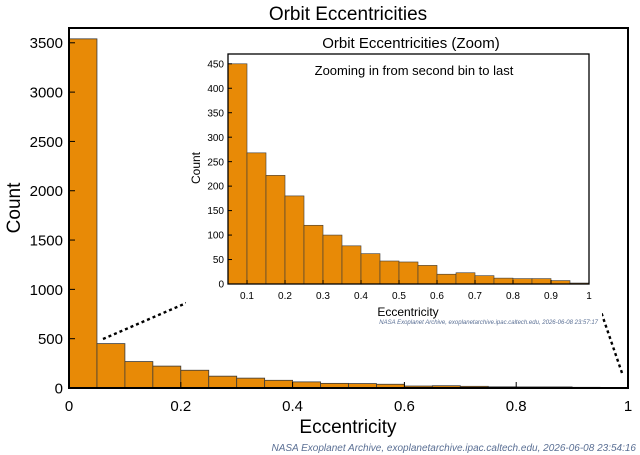  Describe the element at coordinates (215, 89) in the screenshot. I see `inset-y-tick-label: 400` at that location.